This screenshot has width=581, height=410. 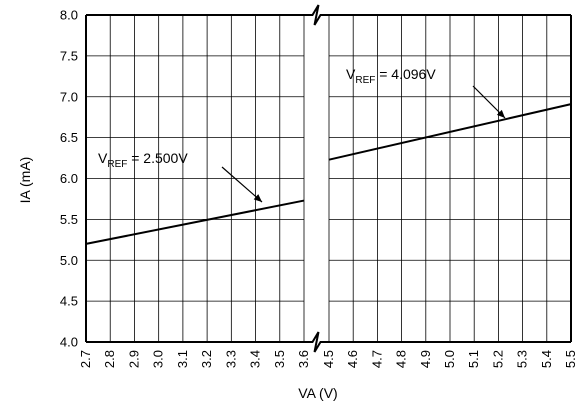 What do you see at coordinates (69, 96) in the screenshot?
I see `y-tick-label: 7.0` at bounding box center [69, 96].